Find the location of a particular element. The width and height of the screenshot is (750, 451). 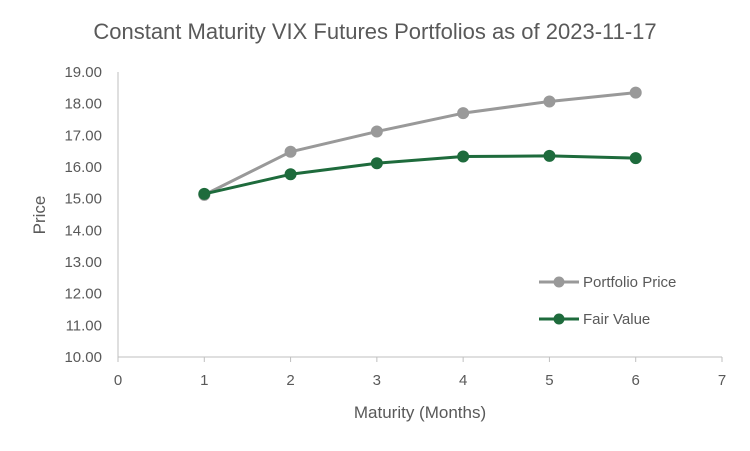

legend-item: Fair Value is located at coordinates (594, 319).